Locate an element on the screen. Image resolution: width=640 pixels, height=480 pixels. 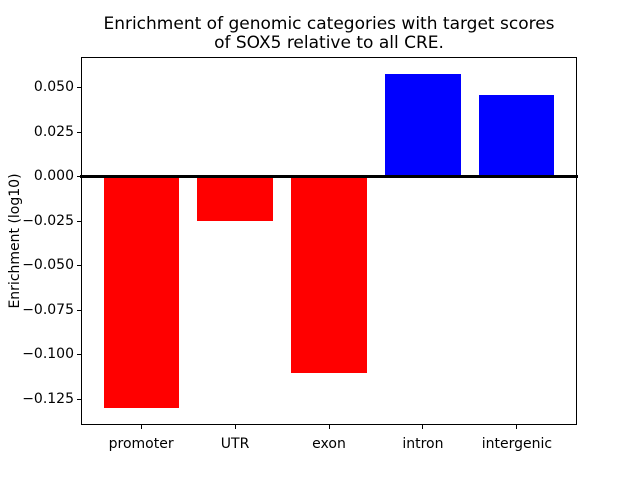
bar-promoter is located at coordinates (141, 292).